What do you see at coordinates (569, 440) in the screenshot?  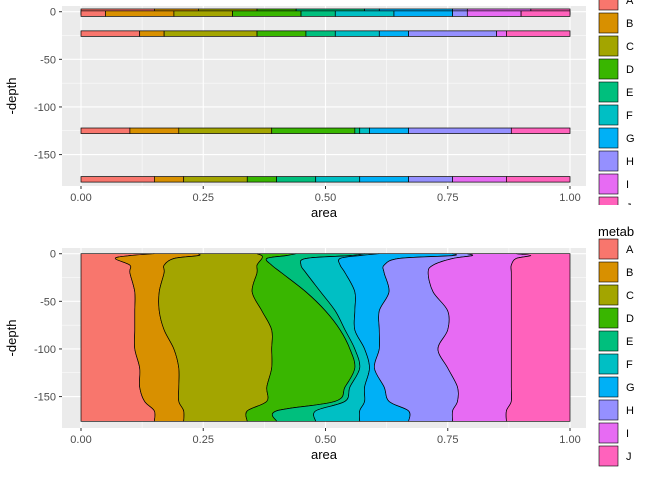 I see `x-tick-label: 1.00` at bounding box center [569, 440].